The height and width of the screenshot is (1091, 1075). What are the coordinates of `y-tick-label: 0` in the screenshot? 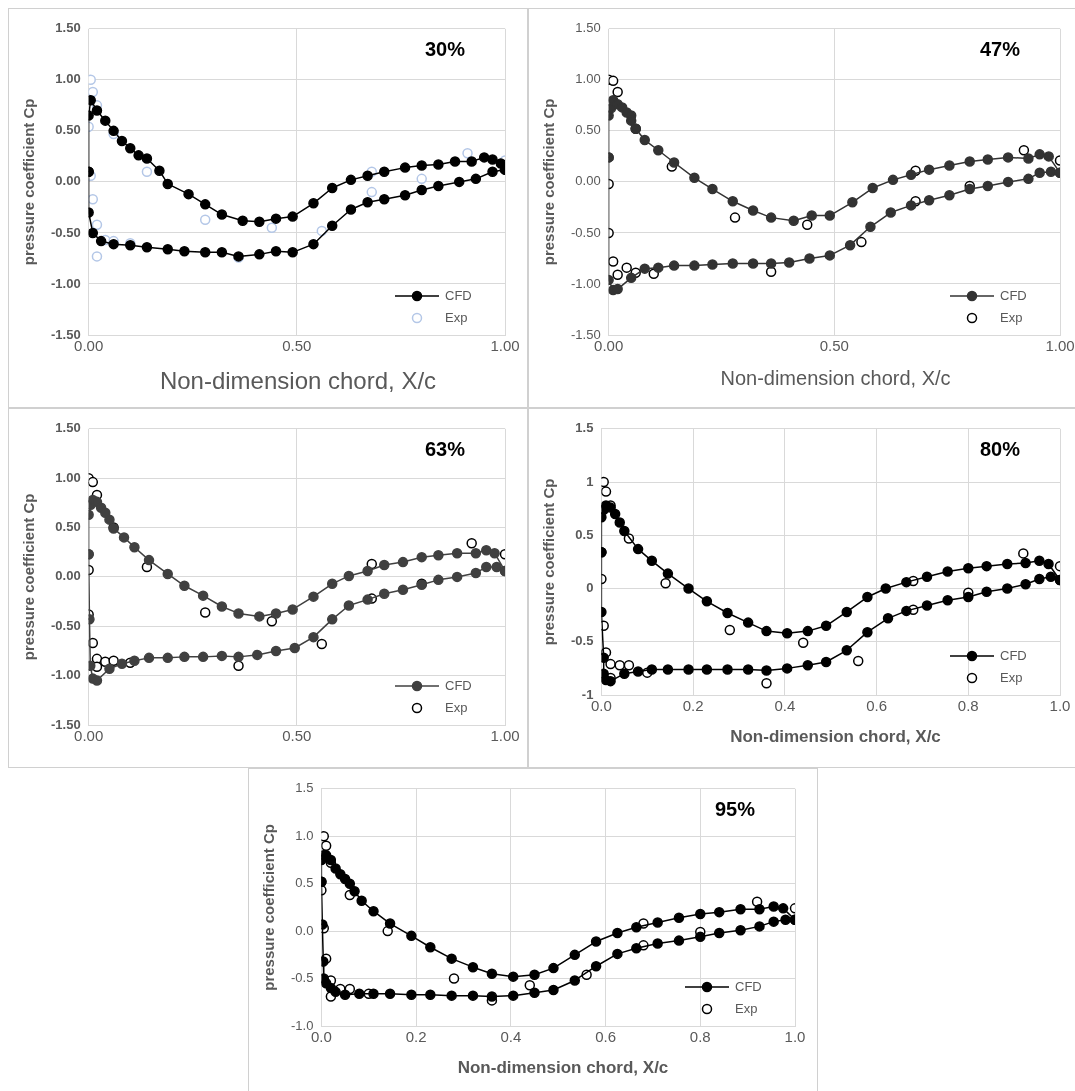 It's located at (590, 588).